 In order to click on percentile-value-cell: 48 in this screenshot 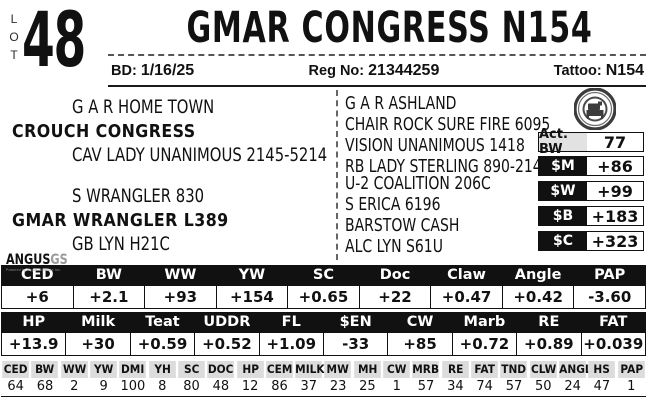, I will do `click(221, 387)`.